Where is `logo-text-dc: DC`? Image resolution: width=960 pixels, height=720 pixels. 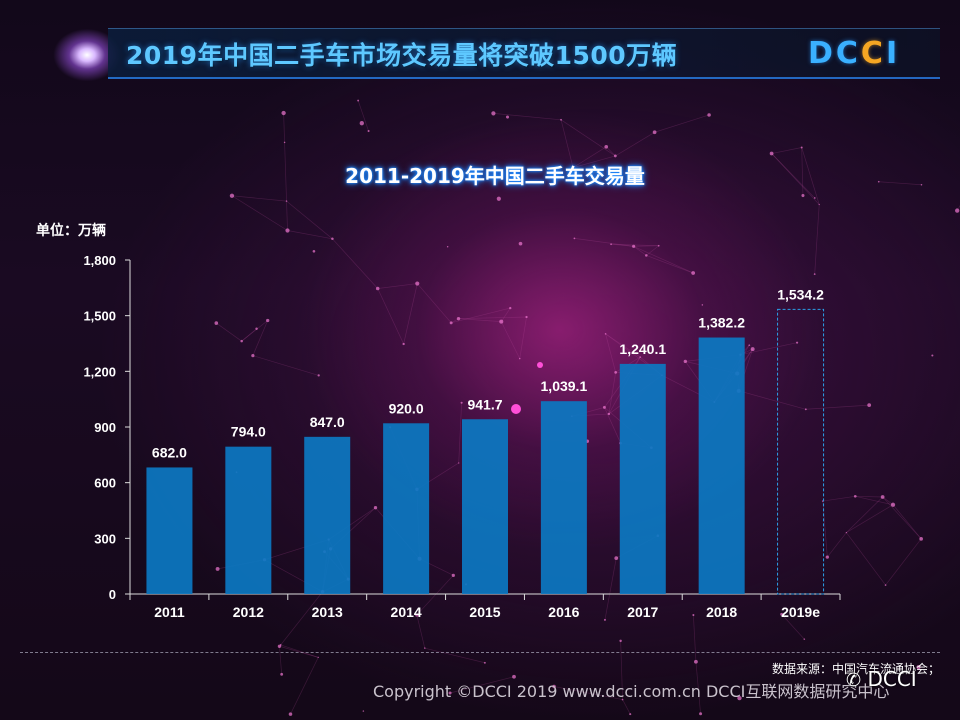 logo-text-dc: DC is located at coordinates (834, 53).